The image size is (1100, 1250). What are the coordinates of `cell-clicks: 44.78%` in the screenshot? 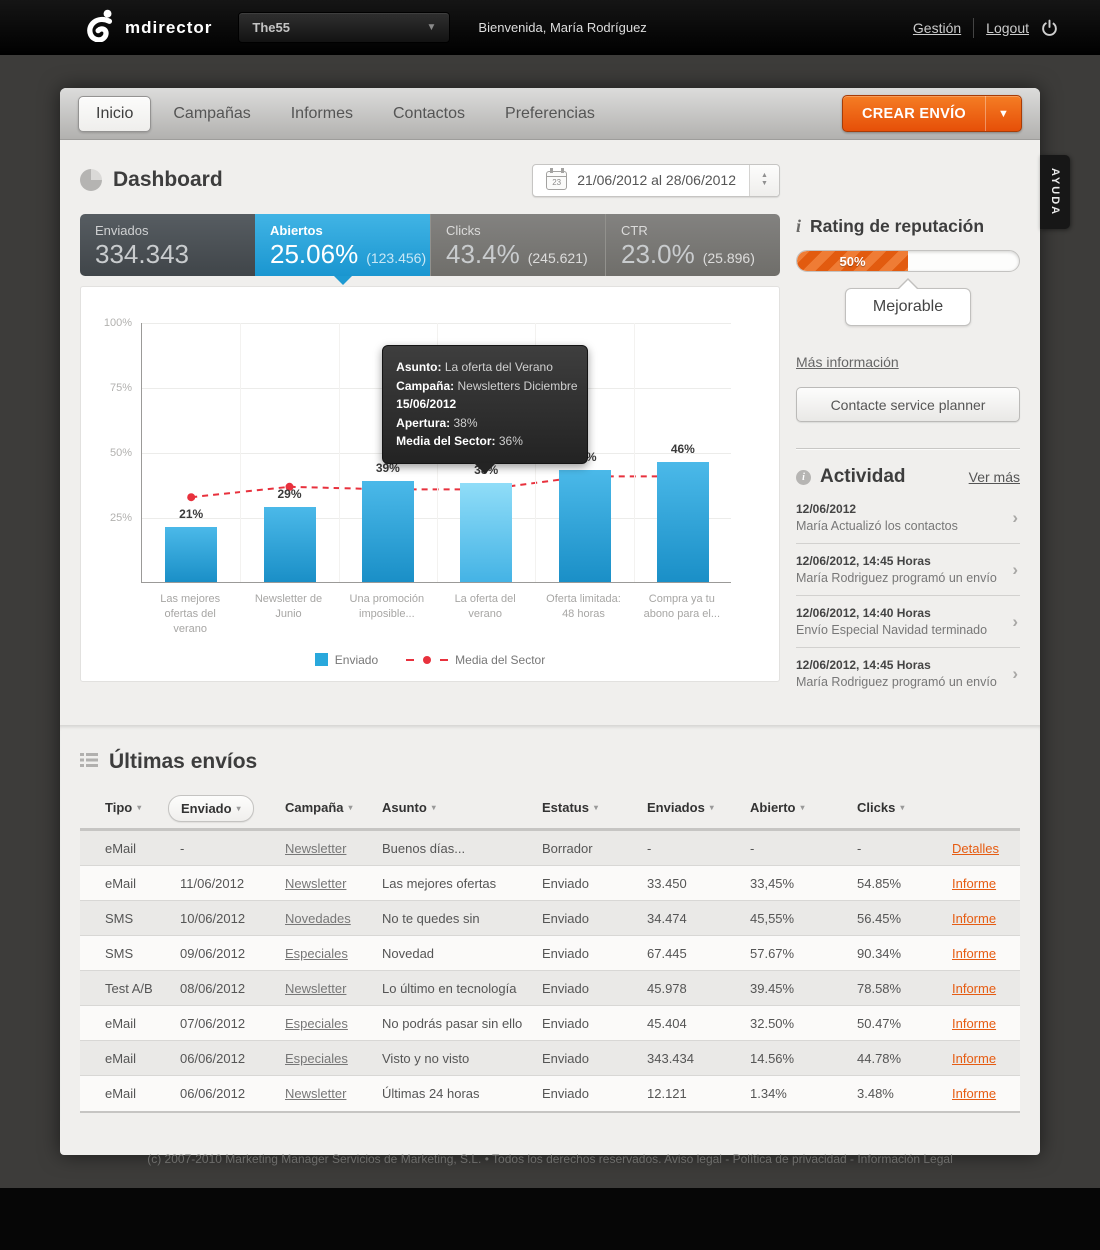 It's located at (879, 1058).